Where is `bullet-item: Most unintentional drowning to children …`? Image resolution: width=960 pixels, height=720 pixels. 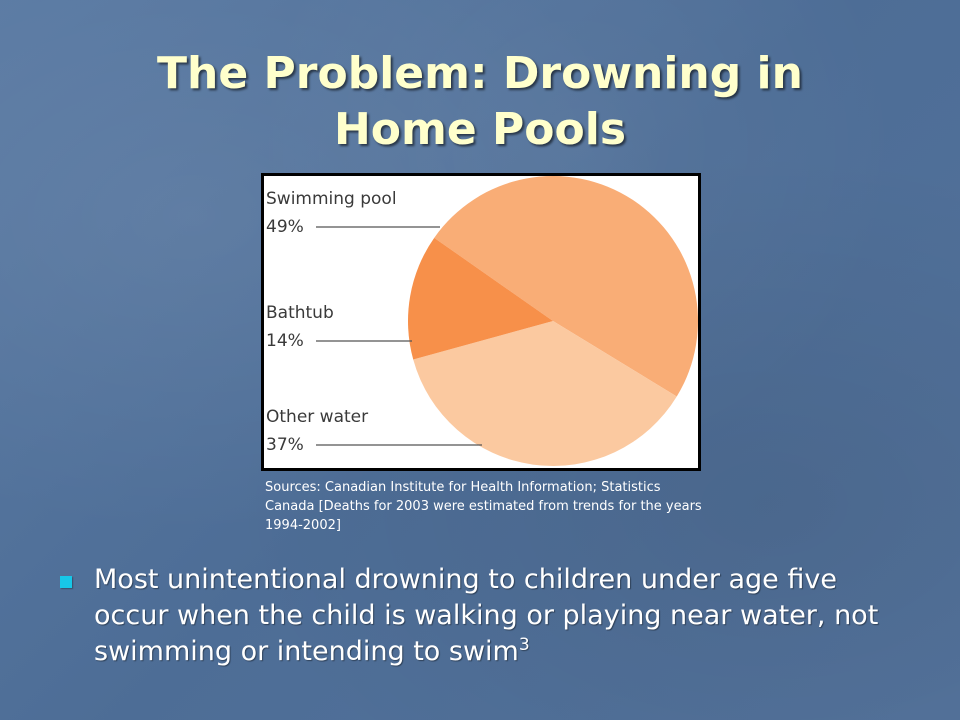
bullet-item: Most unintentional drowning to children … is located at coordinates (480, 616).